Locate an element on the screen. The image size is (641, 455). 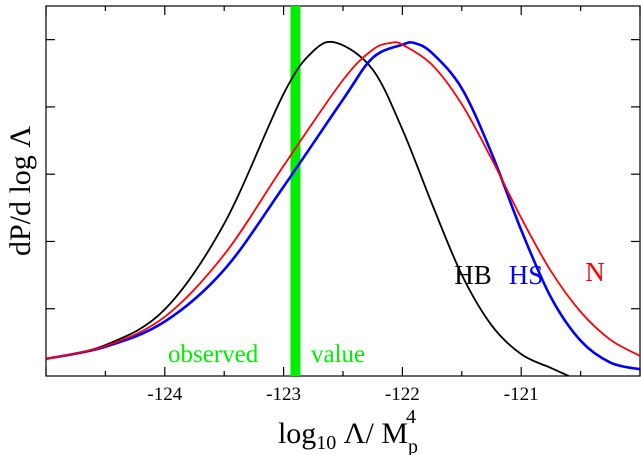
x-tick-label: -122 is located at coordinates (402, 394).